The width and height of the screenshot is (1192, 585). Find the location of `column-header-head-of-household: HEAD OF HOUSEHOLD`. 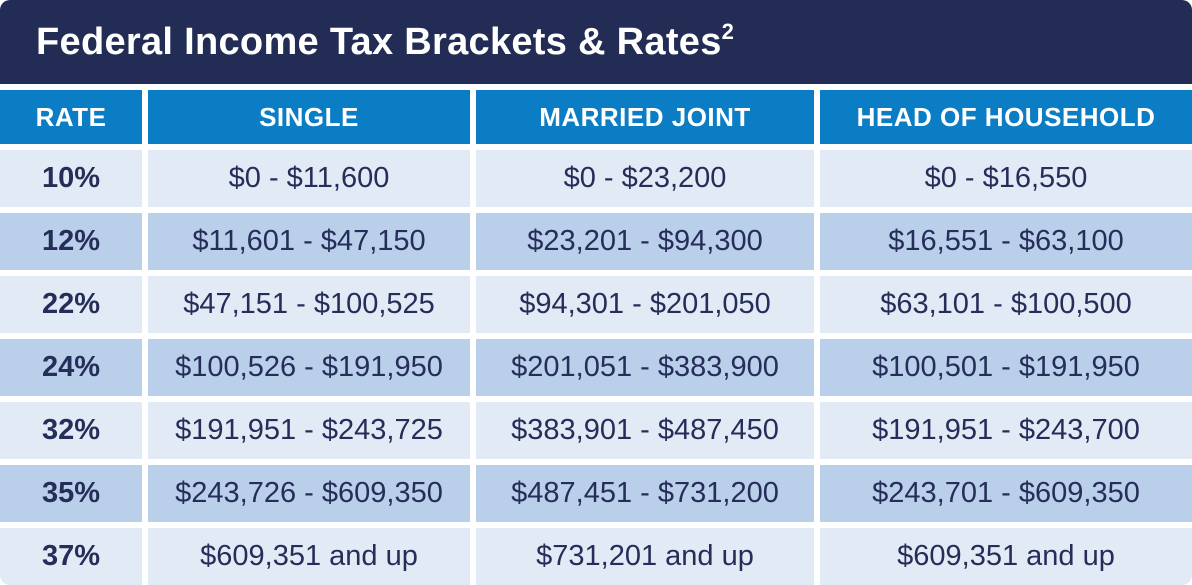

column-header-head-of-household: HEAD OF HOUSEHOLD is located at coordinates (1006, 117).